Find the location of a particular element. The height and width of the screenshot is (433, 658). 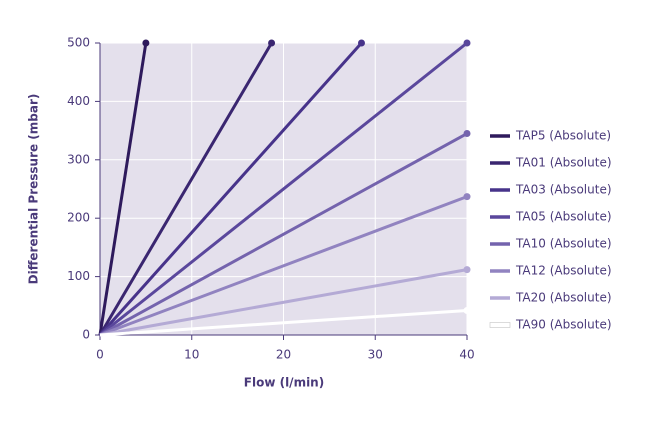

legend-label: TA90 (Absolute) is located at coordinates (563, 325).